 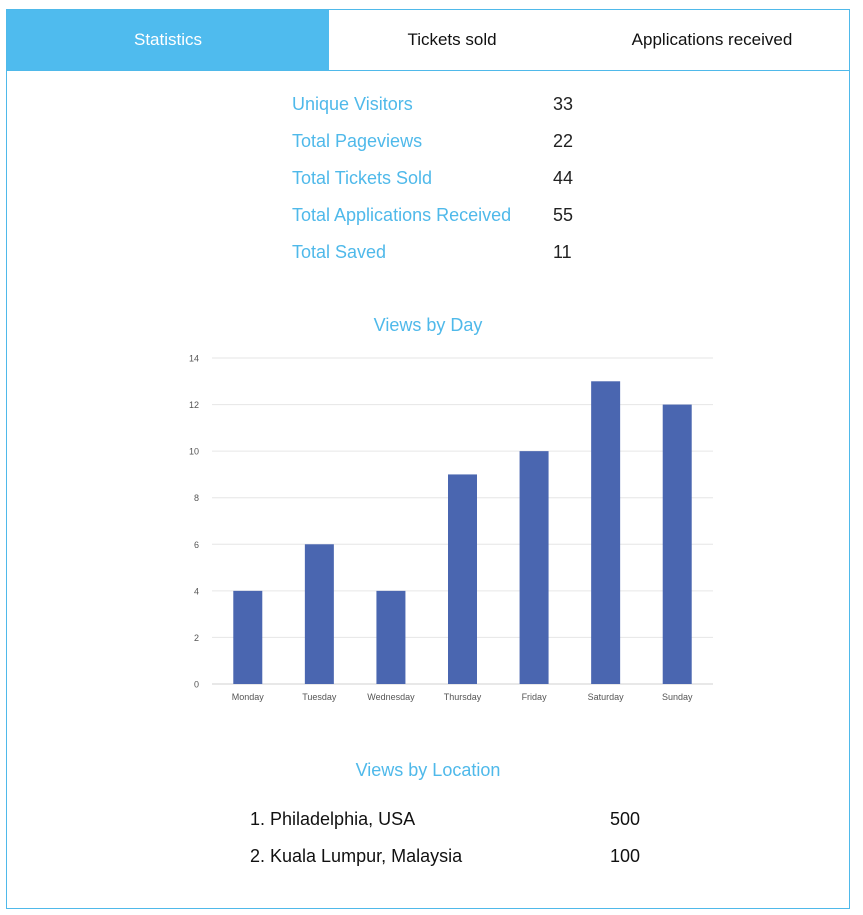 What do you see at coordinates (248, 637) in the screenshot?
I see `bar-monday` at bounding box center [248, 637].